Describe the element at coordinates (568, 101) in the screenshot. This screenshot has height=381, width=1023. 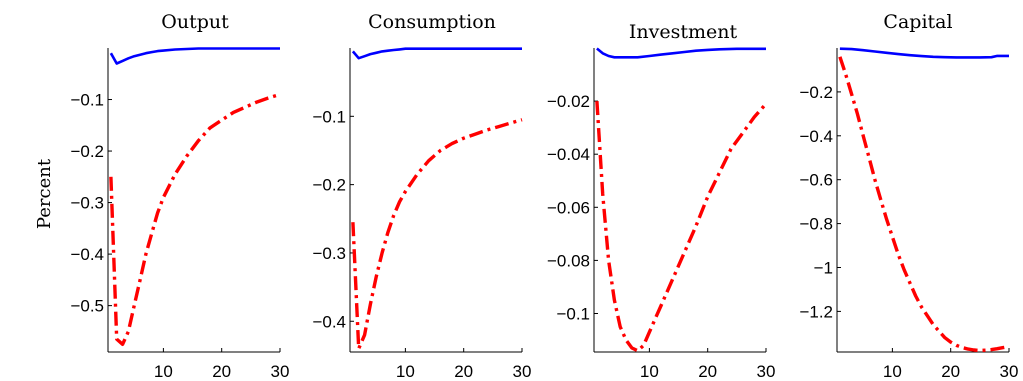
I see `y-tick-label: −0.02` at that location.